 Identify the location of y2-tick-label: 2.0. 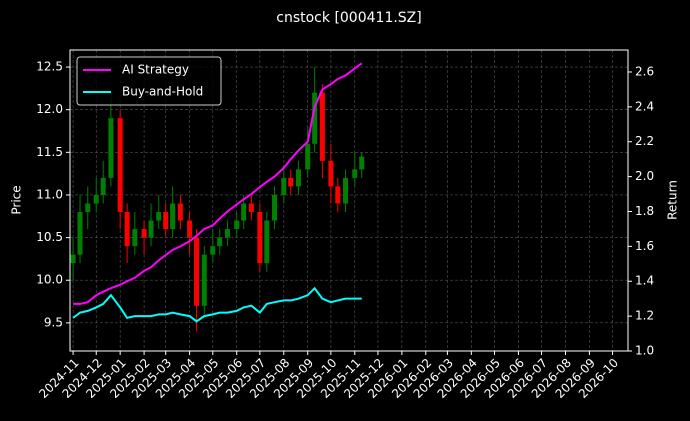
(644, 176).